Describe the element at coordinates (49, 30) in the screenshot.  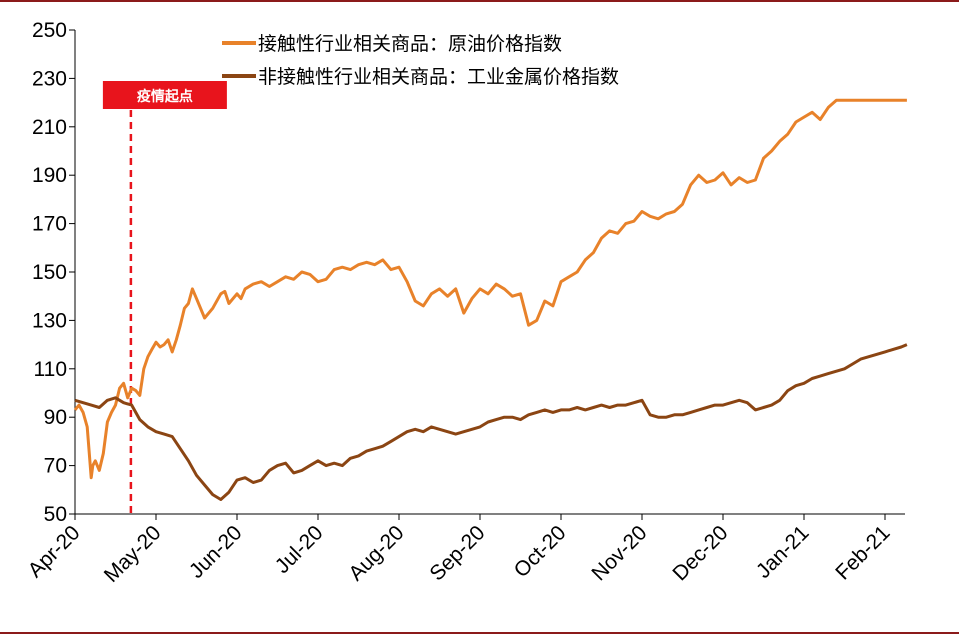
I see `y-tick-label: 250` at that location.